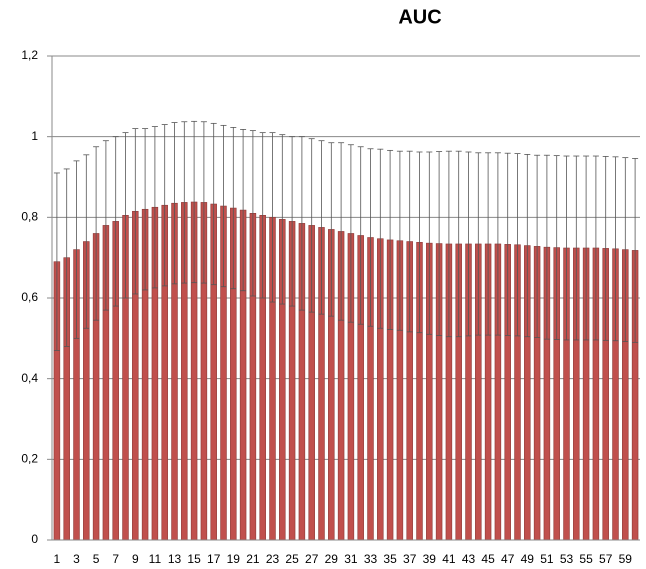  I want to click on x-tick-label: 19, so click(234, 559).